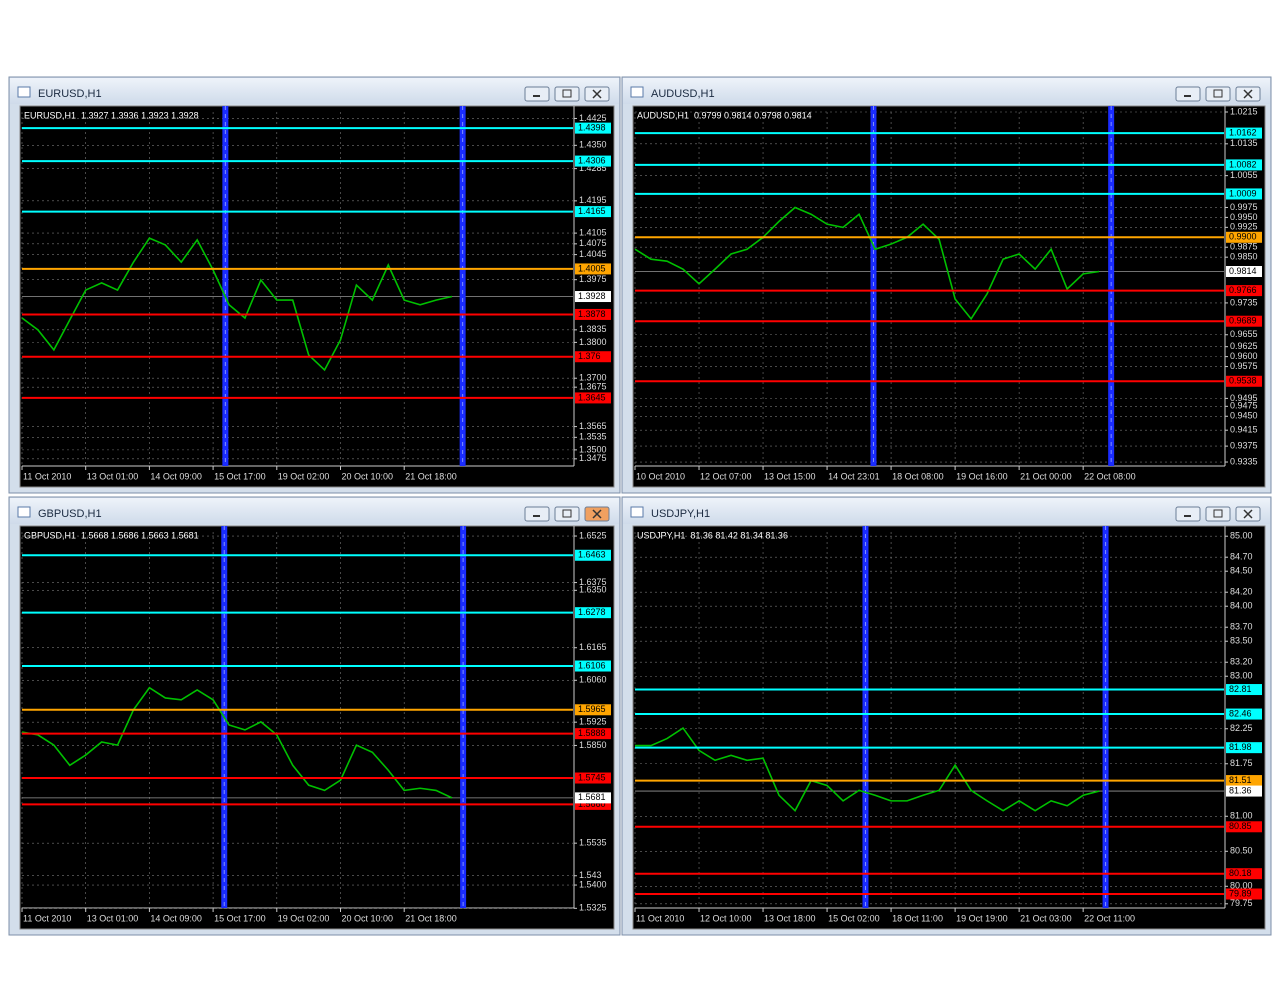 The image size is (1280, 987). I want to click on level-label: 1.376, so click(589, 356).